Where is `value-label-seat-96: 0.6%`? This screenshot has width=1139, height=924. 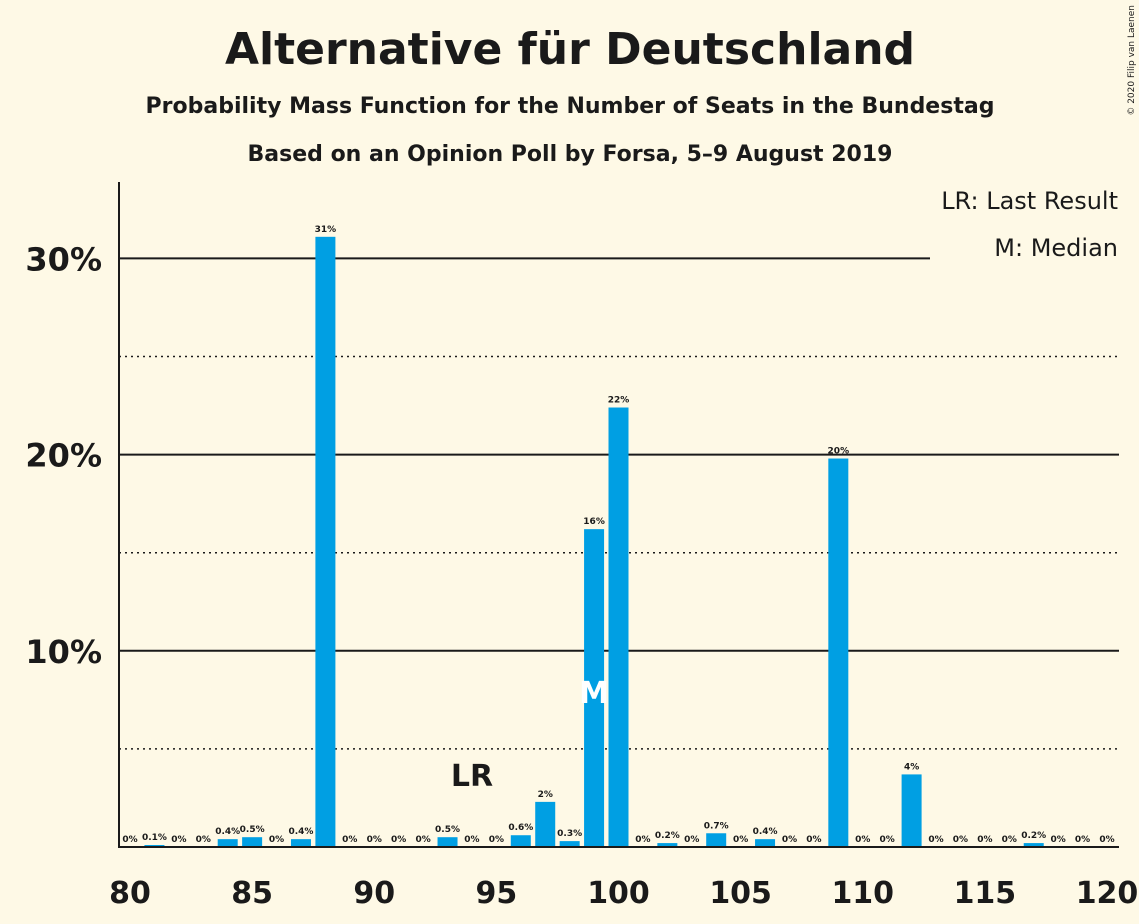 value-label-seat-96: 0.6% is located at coordinates (520, 828).